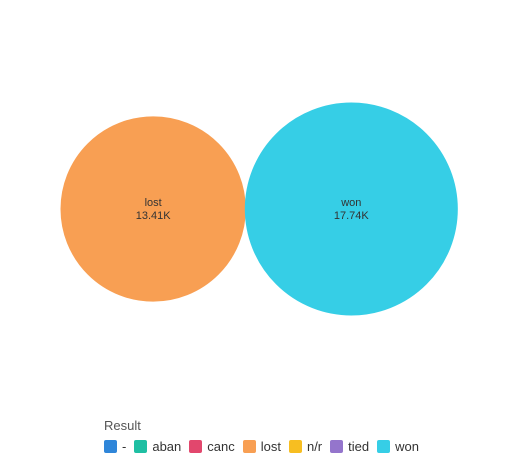 The height and width of the screenshot is (469, 520). I want to click on bubble-label-lost: lost, so click(153, 203).